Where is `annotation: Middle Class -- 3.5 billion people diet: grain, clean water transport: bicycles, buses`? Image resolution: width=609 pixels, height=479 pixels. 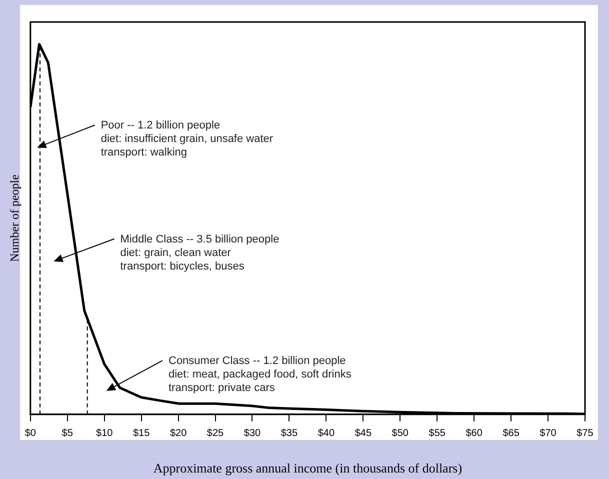
annotation: Middle Class -- 3.5 billion people diet: grain, clean water transport: bicycles, buses is located at coordinates (200, 252).